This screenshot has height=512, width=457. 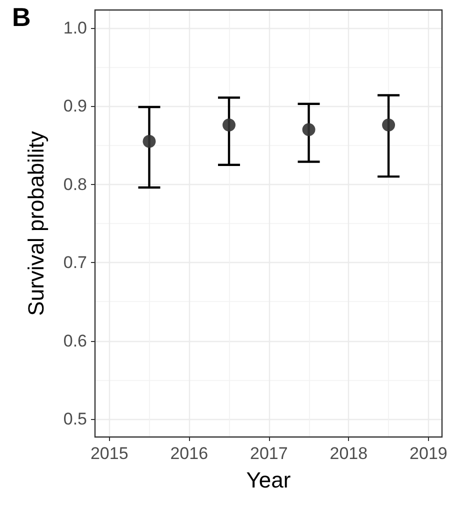 What do you see at coordinates (269, 453) in the screenshot?
I see `x-tick-label: 2017` at bounding box center [269, 453].